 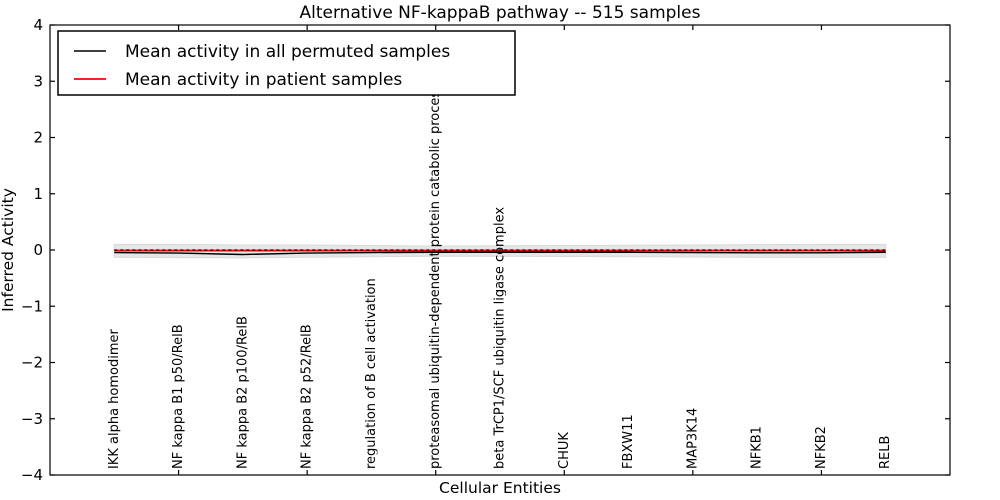 What do you see at coordinates (263, 80) in the screenshot?
I see `legend-label-patient: Mean activity in patient samples` at bounding box center [263, 80].